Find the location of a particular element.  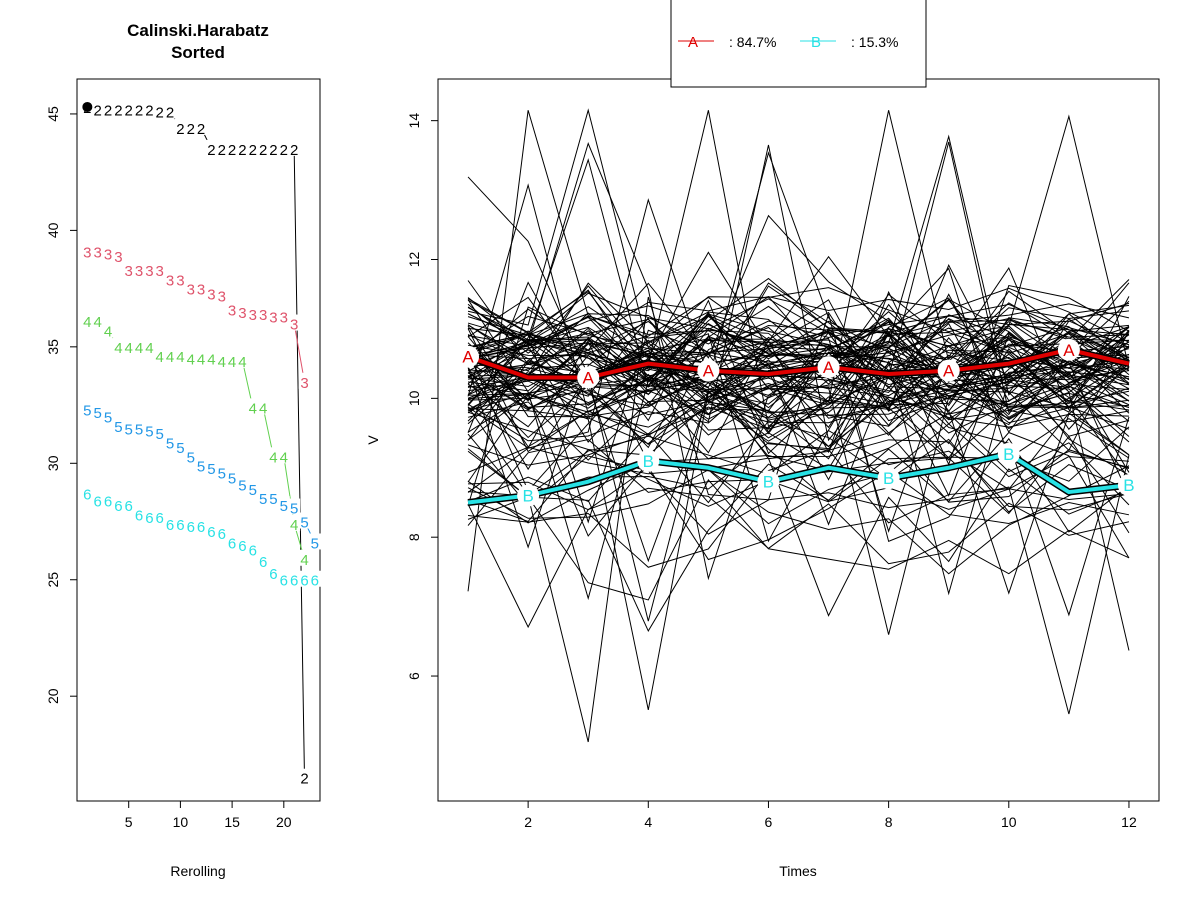

right-y-axis-label: V is located at coordinates (373, 440).